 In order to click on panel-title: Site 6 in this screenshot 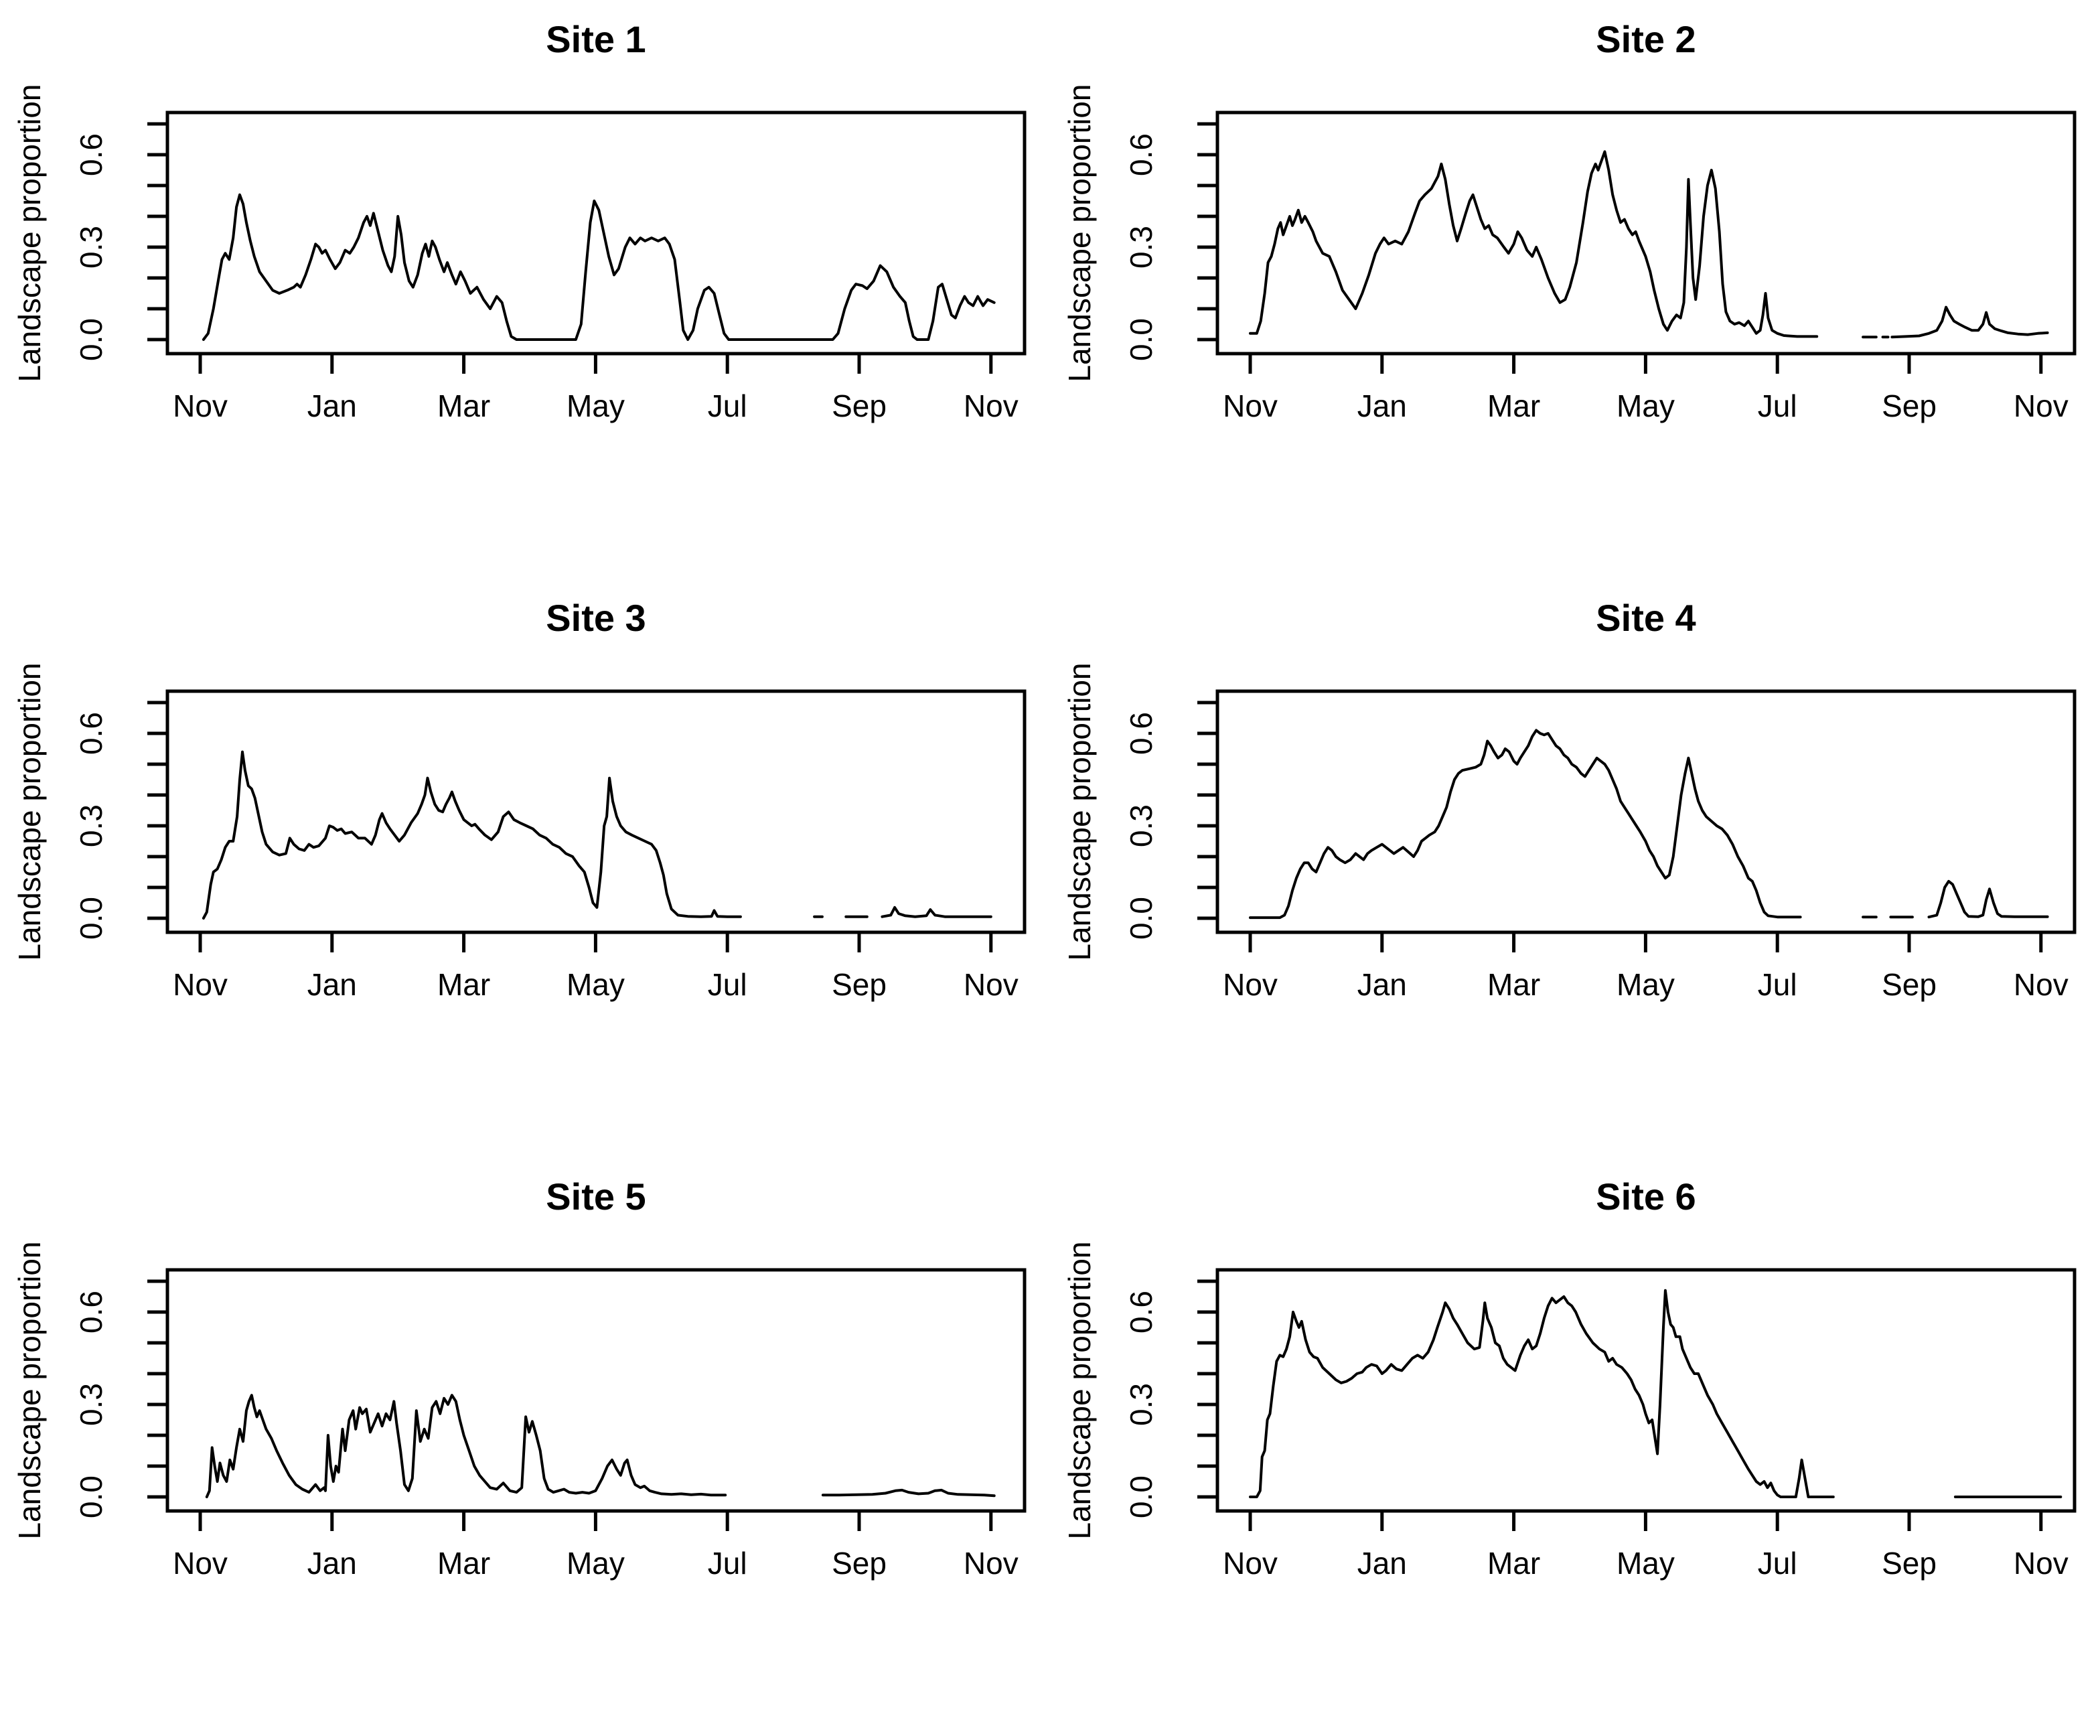, I will do `click(1646, 1196)`.